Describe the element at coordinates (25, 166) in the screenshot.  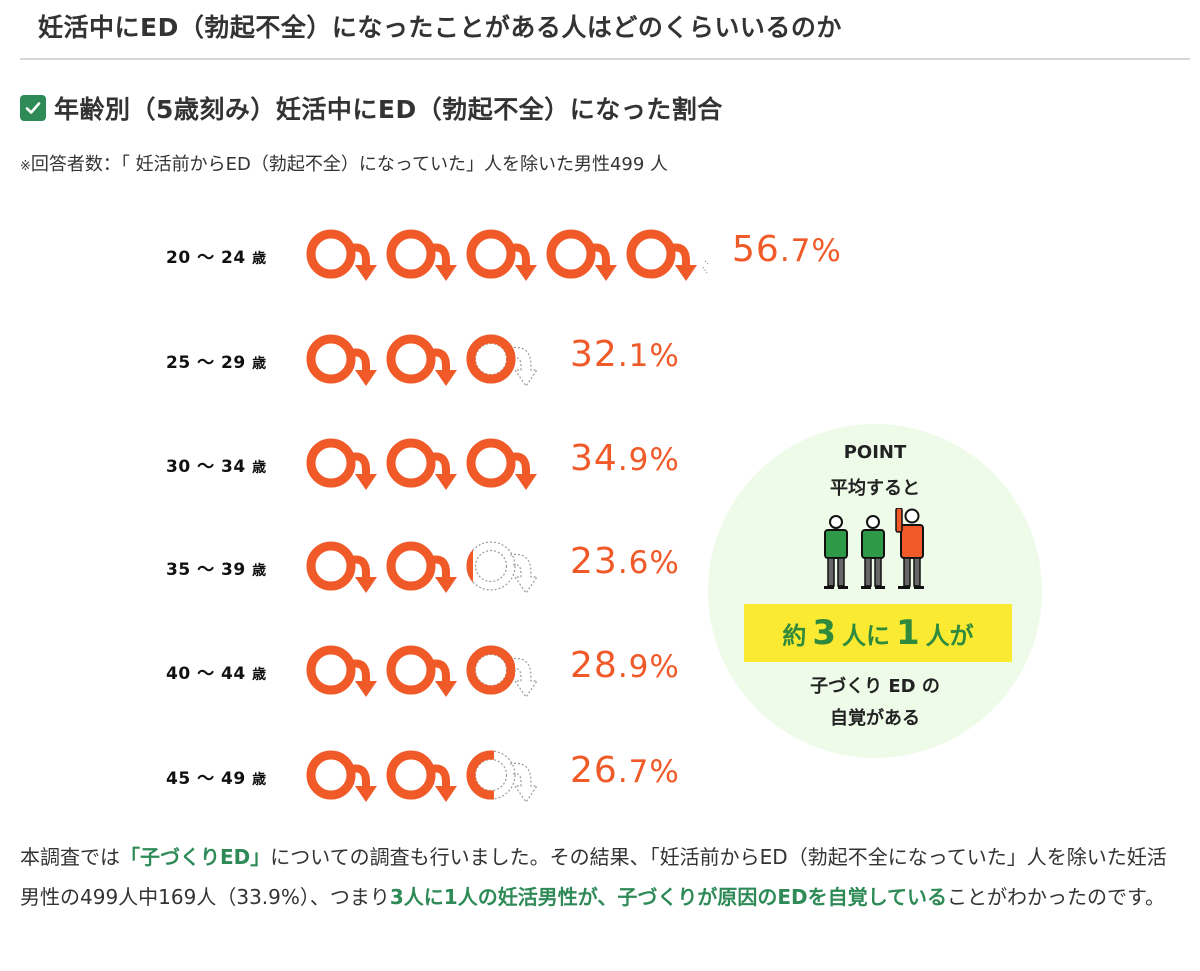
I see `note-mark: ※` at that location.